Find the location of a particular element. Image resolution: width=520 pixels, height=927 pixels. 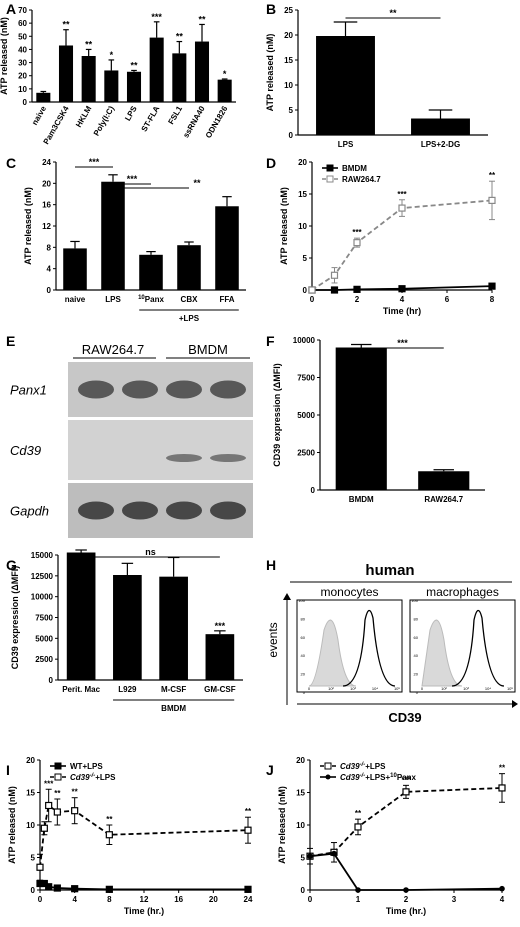

category-label: FSL1 is located at coordinates (175, 115).